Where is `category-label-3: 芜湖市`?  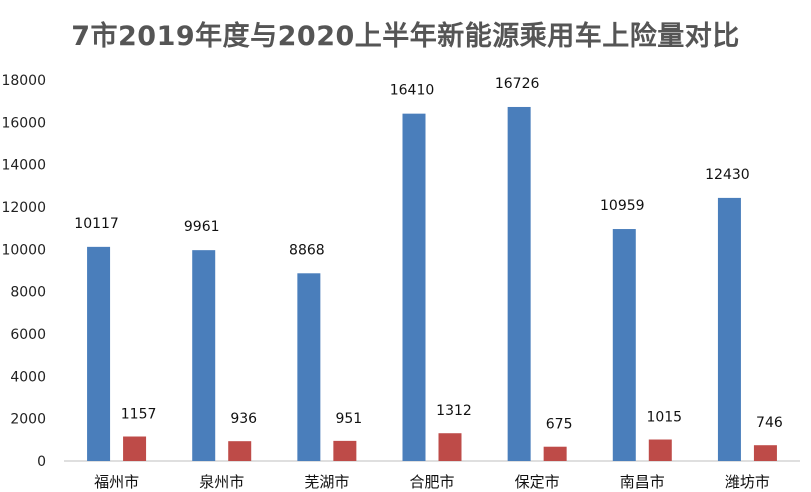
category-label-3: 芜湖市 is located at coordinates (326, 482).